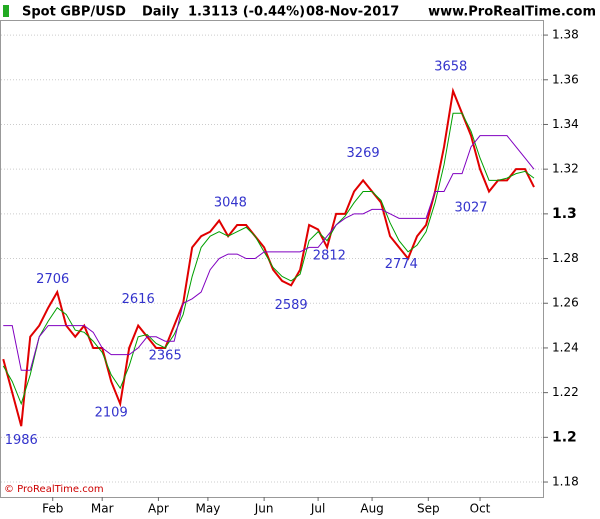  What do you see at coordinates (329, 255) in the screenshot?
I see `annotation: 2812` at bounding box center [329, 255].